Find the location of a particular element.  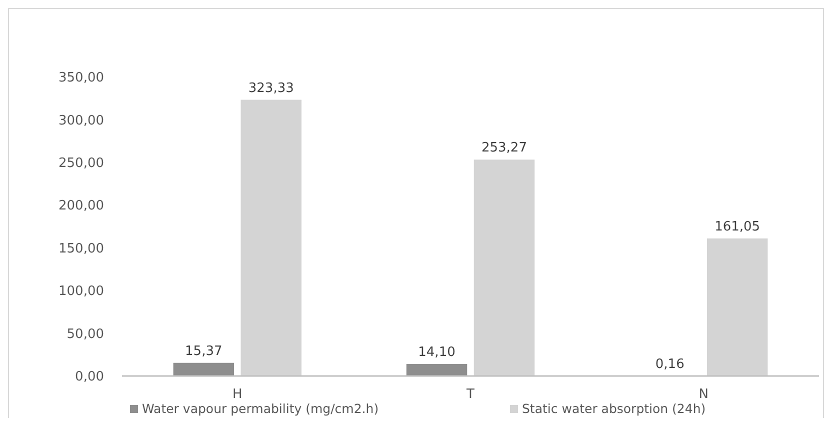

y-tick-label: 200,00 is located at coordinates (81, 206).